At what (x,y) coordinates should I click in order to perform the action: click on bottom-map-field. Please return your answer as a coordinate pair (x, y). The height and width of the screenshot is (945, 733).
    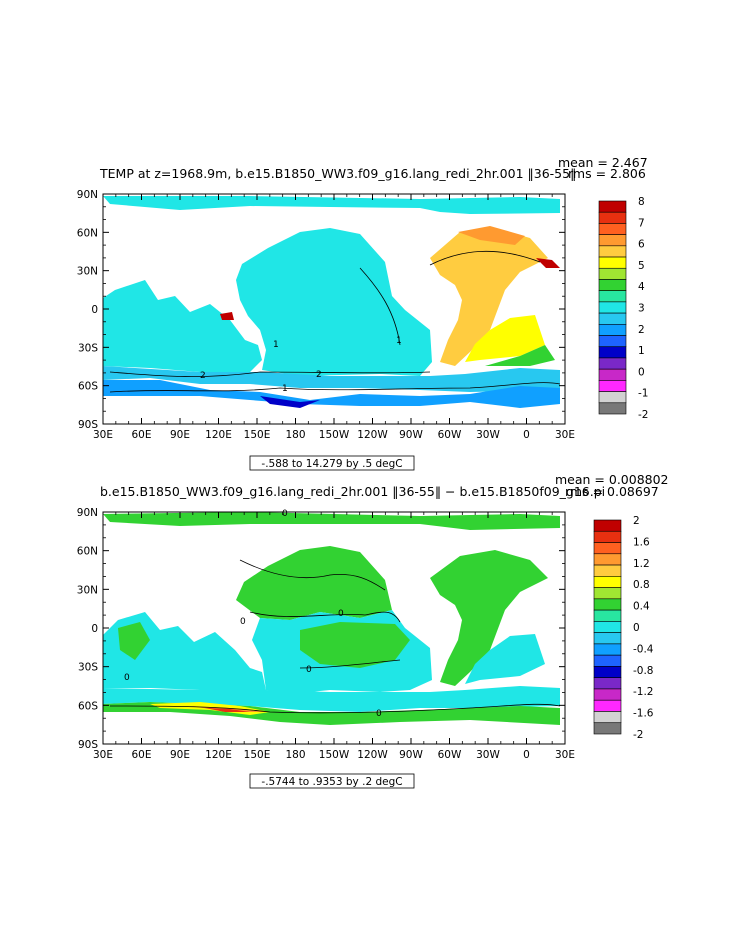
    Looking at the image, I should click on (332, 618).